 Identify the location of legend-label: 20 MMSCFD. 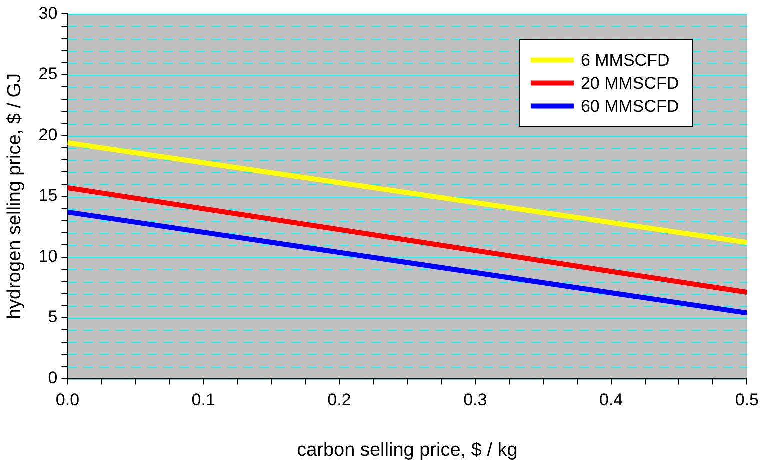
(630, 83).